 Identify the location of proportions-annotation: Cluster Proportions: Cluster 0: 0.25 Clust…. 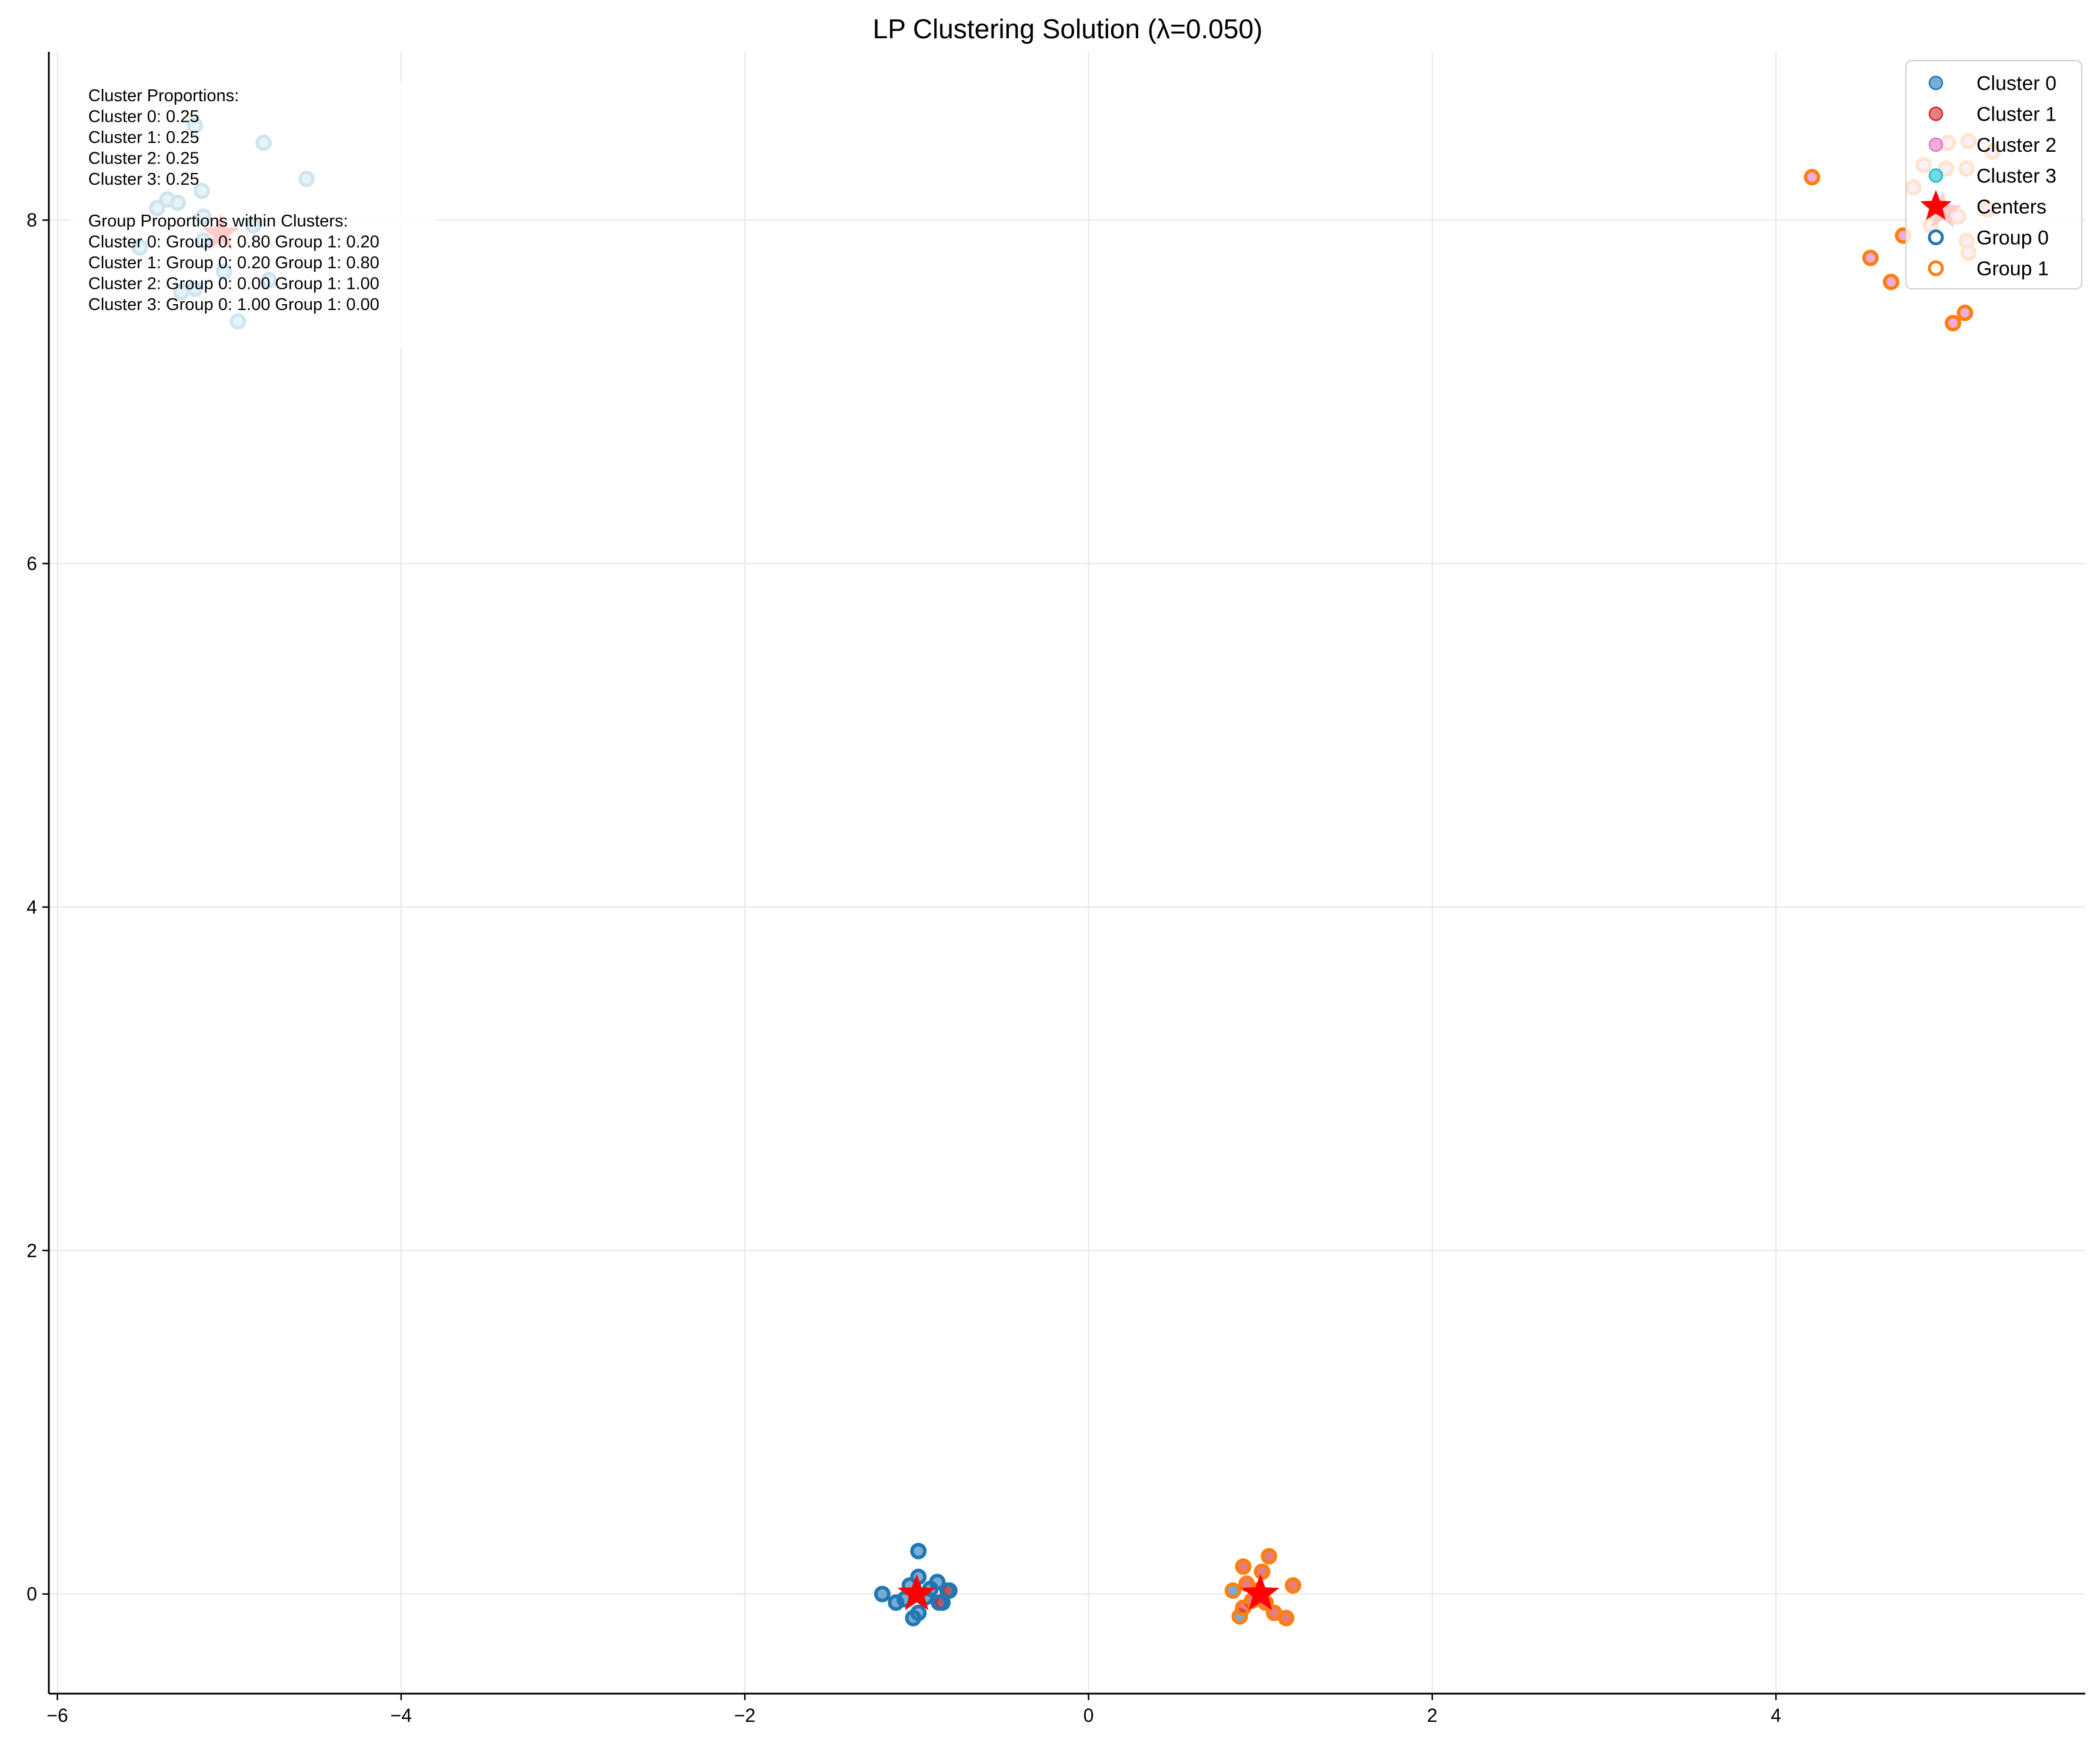
(253, 214).